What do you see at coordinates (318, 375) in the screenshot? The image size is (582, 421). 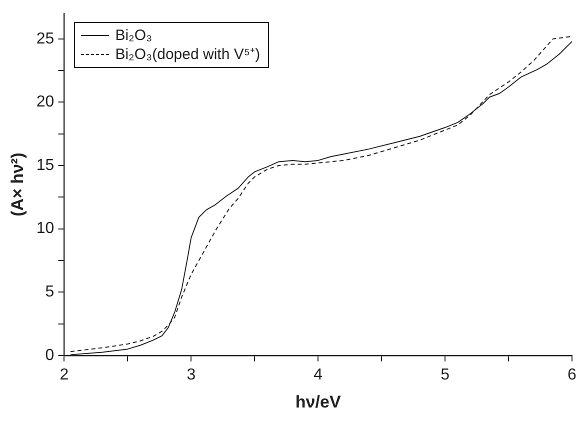 I see `x-tick-label: 4` at bounding box center [318, 375].